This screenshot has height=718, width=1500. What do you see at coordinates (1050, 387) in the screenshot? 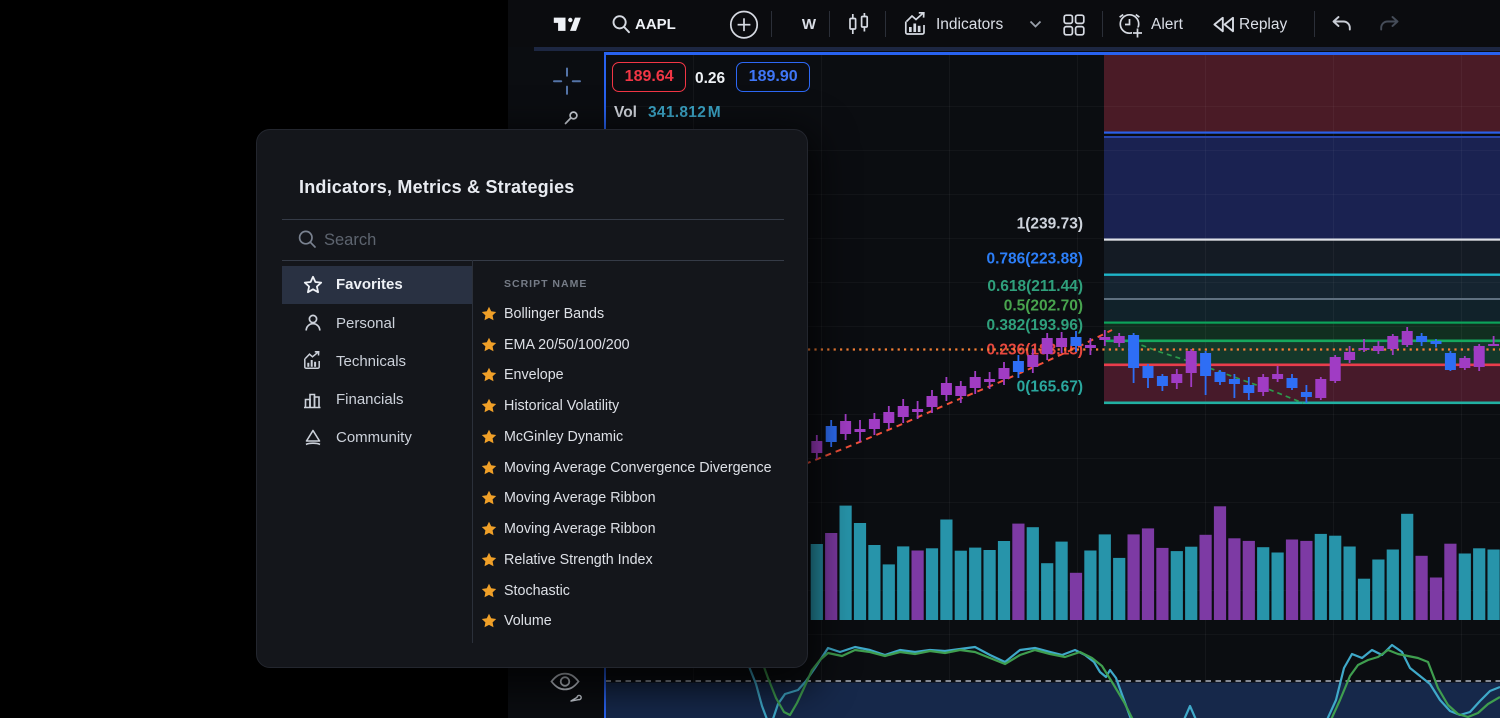
I see `svg-text: 0(165.67)` at bounding box center [1050, 387].